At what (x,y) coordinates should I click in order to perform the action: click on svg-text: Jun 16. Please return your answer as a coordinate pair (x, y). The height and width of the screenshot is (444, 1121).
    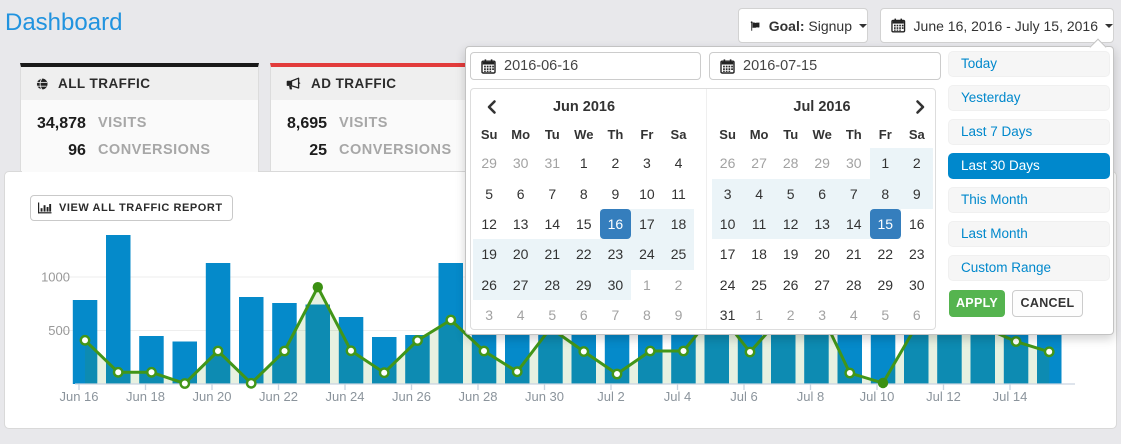
    Looking at the image, I should click on (78, 396).